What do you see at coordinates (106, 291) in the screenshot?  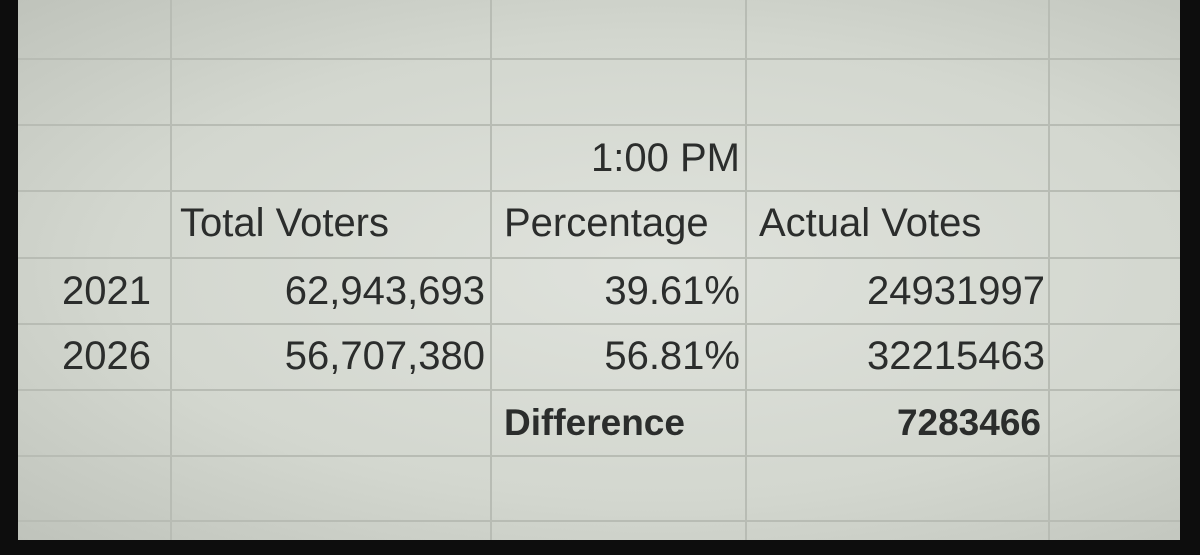 I see `year-cell: 2021` at bounding box center [106, 291].